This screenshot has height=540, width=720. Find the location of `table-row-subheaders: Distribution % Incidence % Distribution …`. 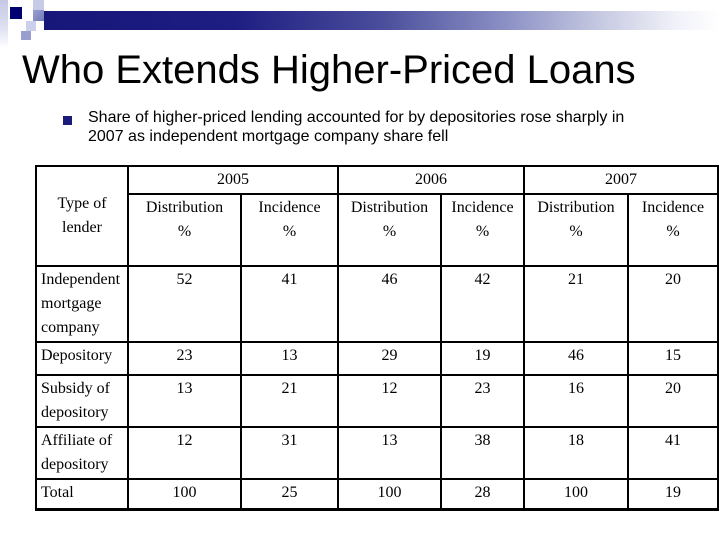

table-row-subheaders: Distribution % Incidence % Distribution … is located at coordinates (377, 230).